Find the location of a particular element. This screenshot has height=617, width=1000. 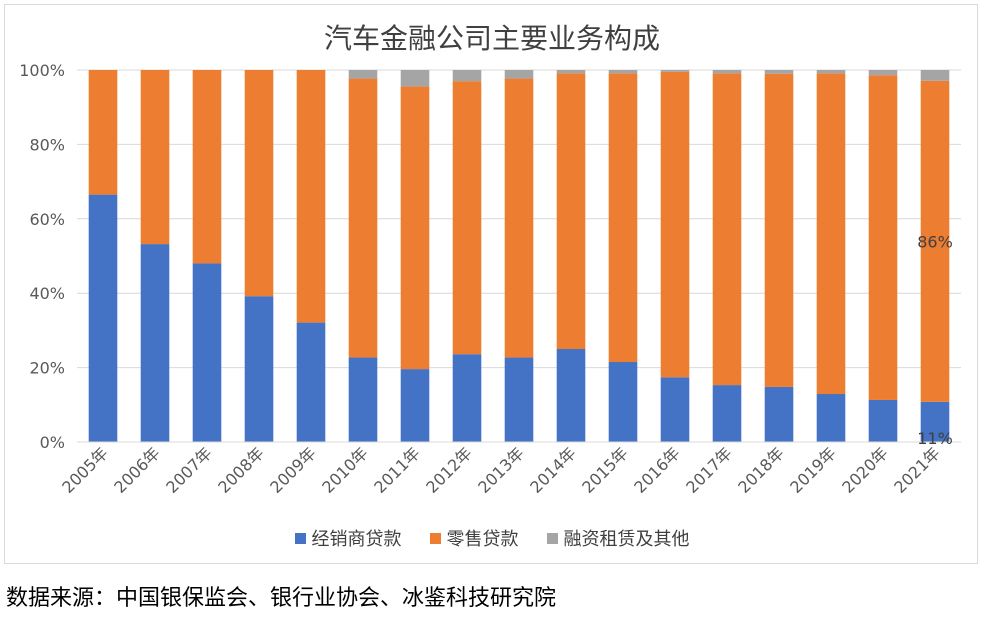

x-tick-label: 2011年 is located at coordinates (397, 470).